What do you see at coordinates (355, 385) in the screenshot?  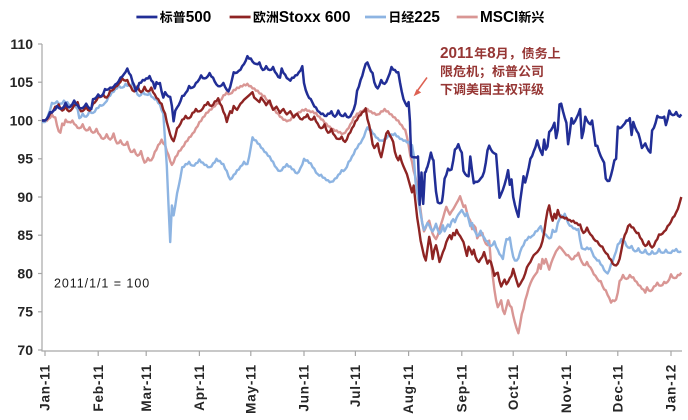 I see `svg-text: Jul-11` at bounding box center [355, 385].